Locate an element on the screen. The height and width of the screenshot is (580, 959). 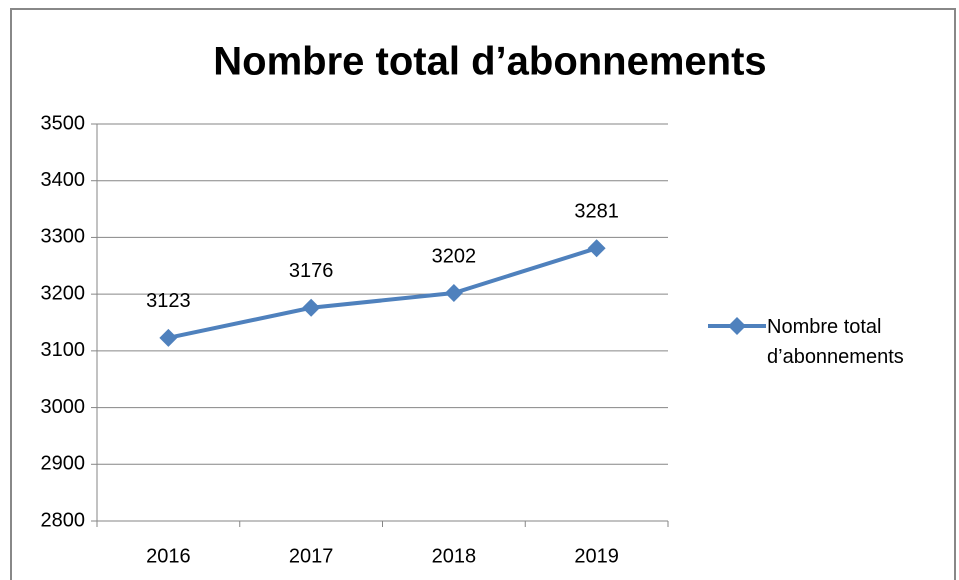
y-tick-label: 2900 is located at coordinates (63, 464).